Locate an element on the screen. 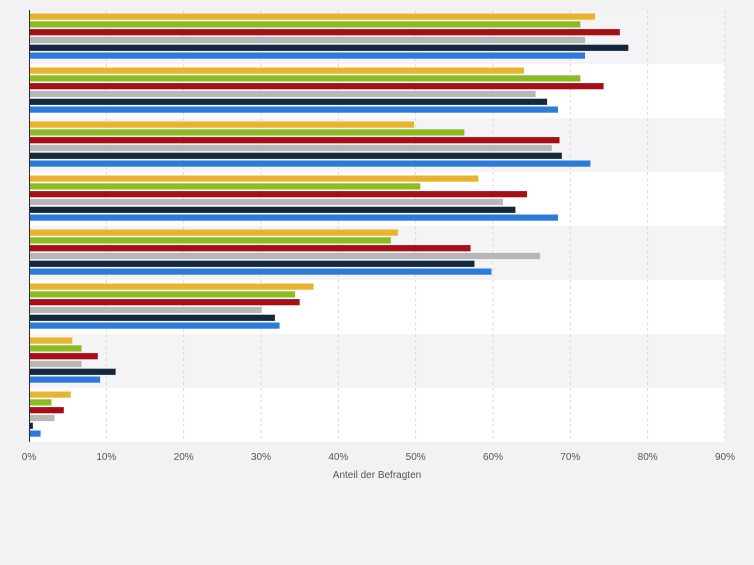 The image size is (754, 565). x-tick-label: 10% is located at coordinates (106, 457).